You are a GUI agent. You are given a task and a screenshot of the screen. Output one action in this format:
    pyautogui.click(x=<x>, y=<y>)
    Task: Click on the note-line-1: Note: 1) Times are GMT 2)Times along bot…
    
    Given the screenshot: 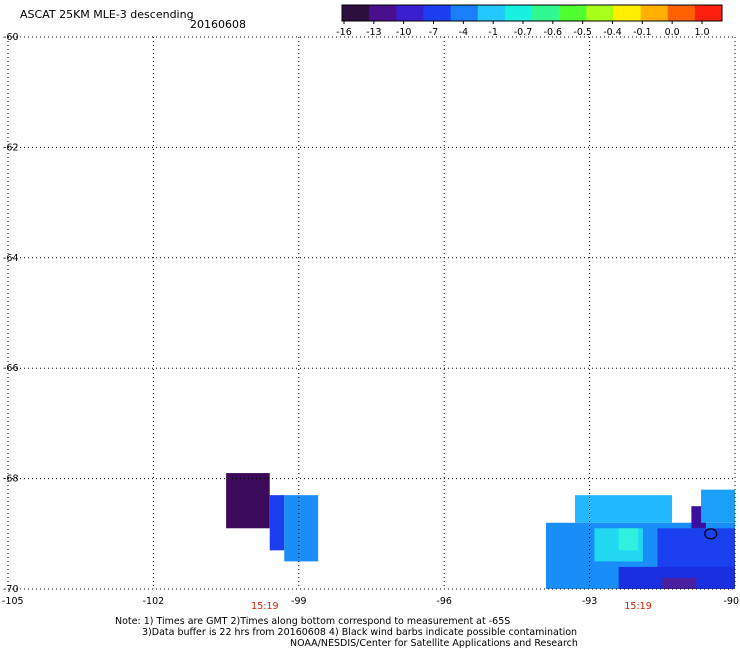 What is the action you would take?
    pyautogui.click(x=313, y=621)
    